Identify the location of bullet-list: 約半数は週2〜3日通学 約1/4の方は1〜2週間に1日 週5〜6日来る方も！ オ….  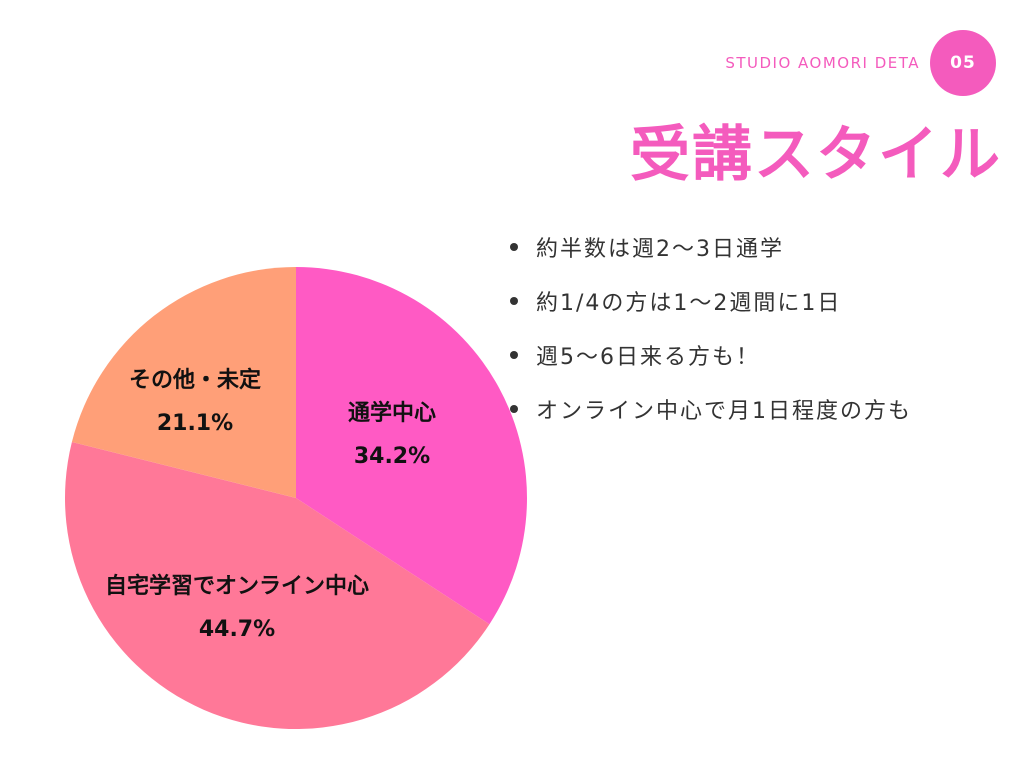
(711, 328).